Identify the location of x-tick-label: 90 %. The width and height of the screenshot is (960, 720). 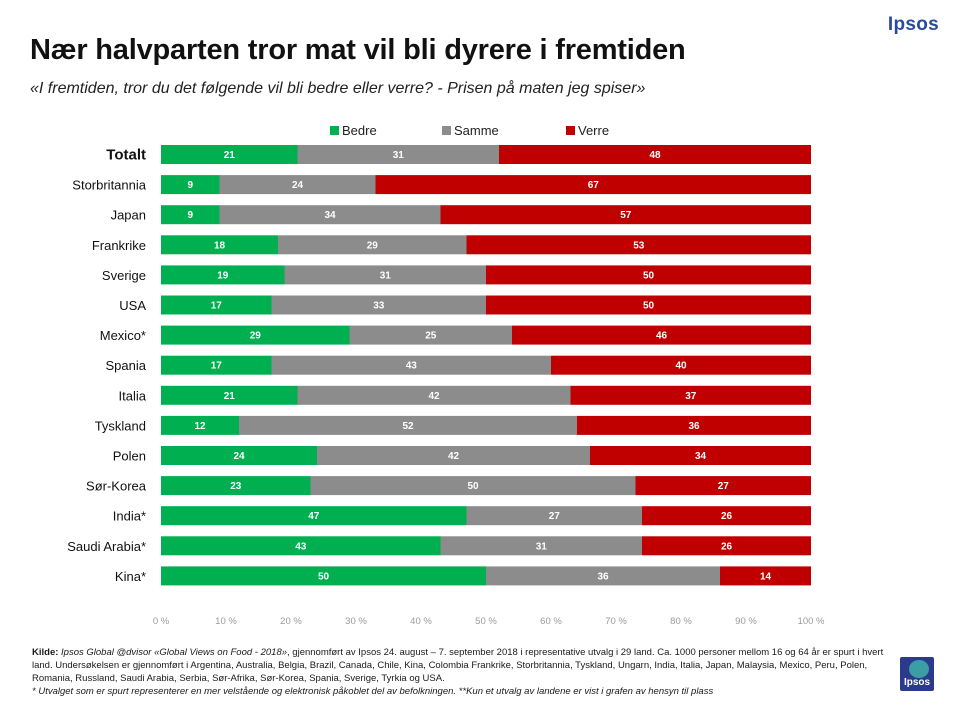
(746, 621).